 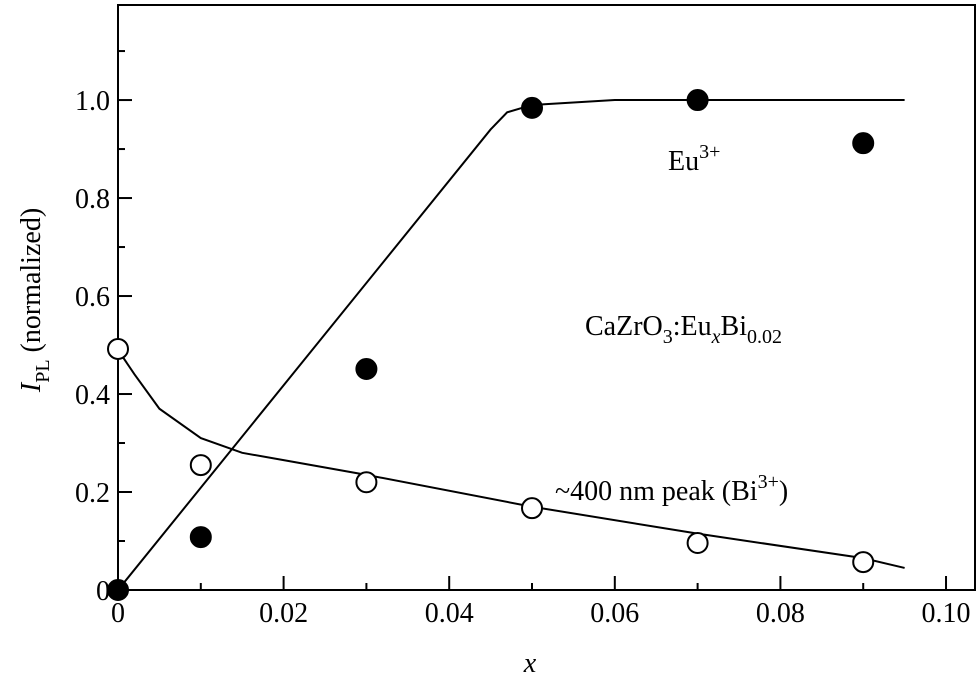 I want to click on annotation-part: :Eu, so click(x=692, y=326).